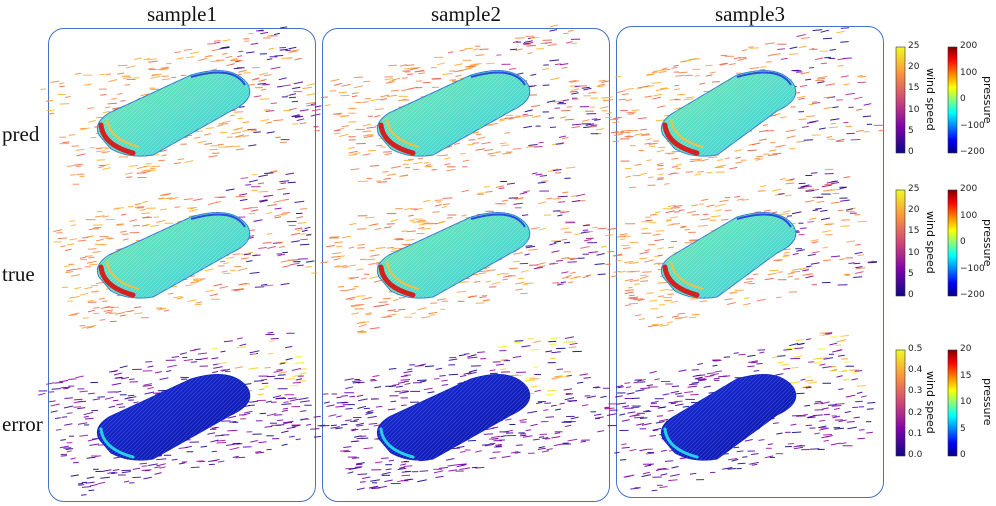 This screenshot has height=506, width=996. I want to click on pressure-true-tick: −100, so click(972, 268).